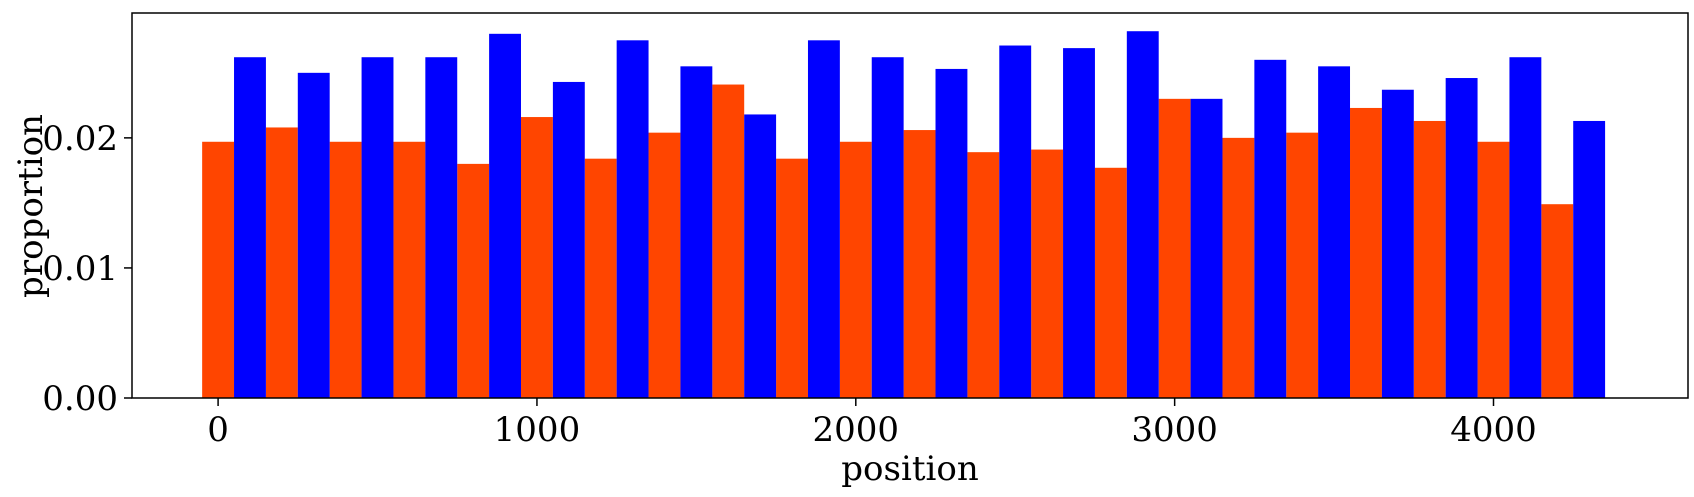 The image size is (1694, 497). What do you see at coordinates (856, 430) in the screenshot?
I see `x-tick-label: 2000` at bounding box center [856, 430].